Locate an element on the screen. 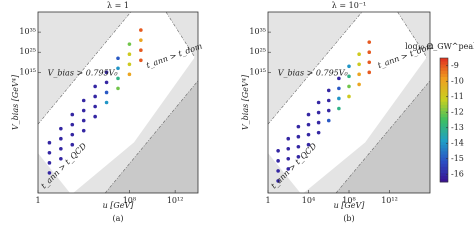 This screenshot has width=474, height=240. colorbar-tick-label: -13 is located at coordinates (457, 127).